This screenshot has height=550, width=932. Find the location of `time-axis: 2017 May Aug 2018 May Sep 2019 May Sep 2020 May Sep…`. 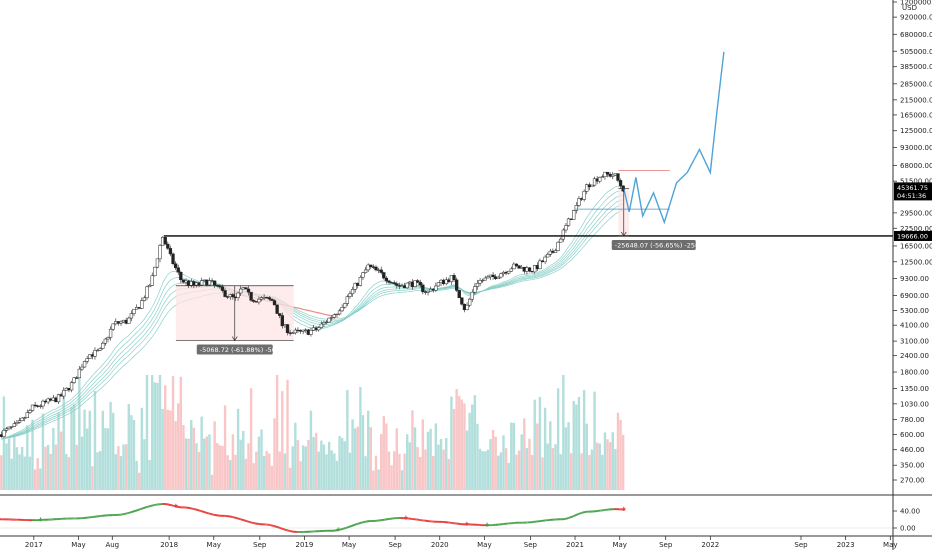

time-axis: 2017 May Aug 2018 May Sep 2019 May Sep 2020 May Sep… is located at coordinates (461, 542).